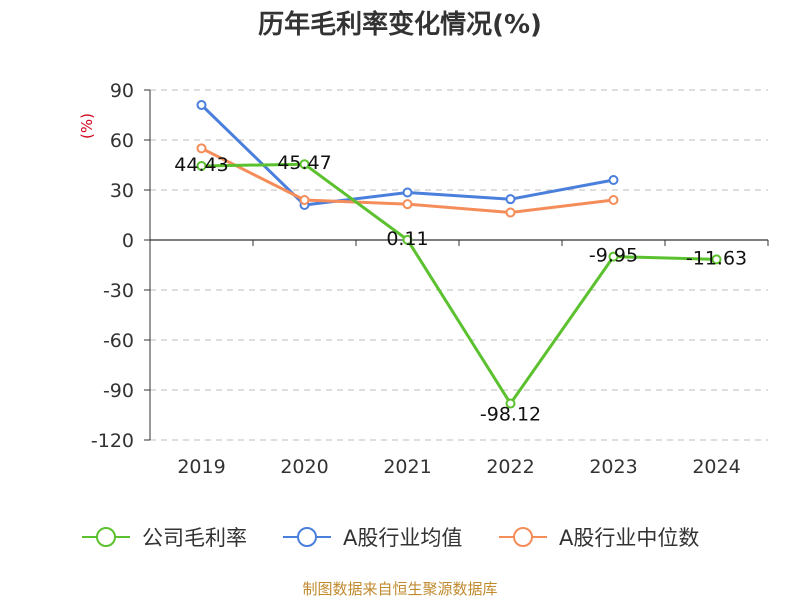 The height and width of the screenshot is (600, 800). I want to click on legend-item: A股行业均值, so click(372, 538).